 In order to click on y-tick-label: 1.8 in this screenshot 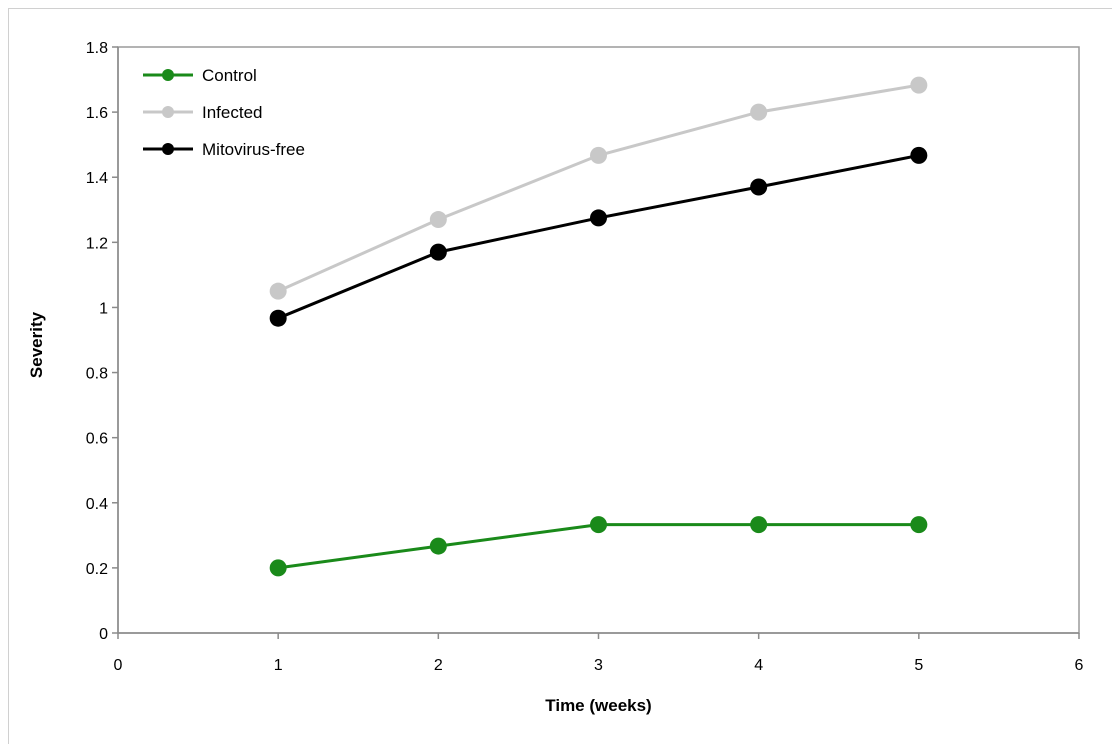, I will do `click(97, 48)`.